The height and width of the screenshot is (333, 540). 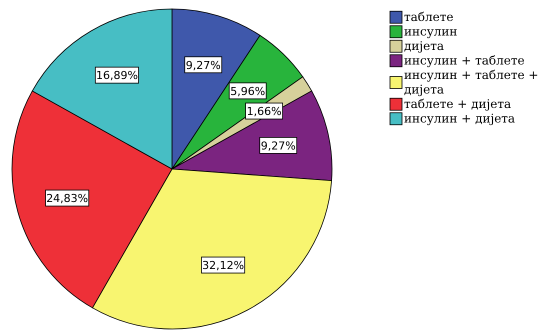 I want to click on data-label: 24,83%, so click(x=67, y=199).